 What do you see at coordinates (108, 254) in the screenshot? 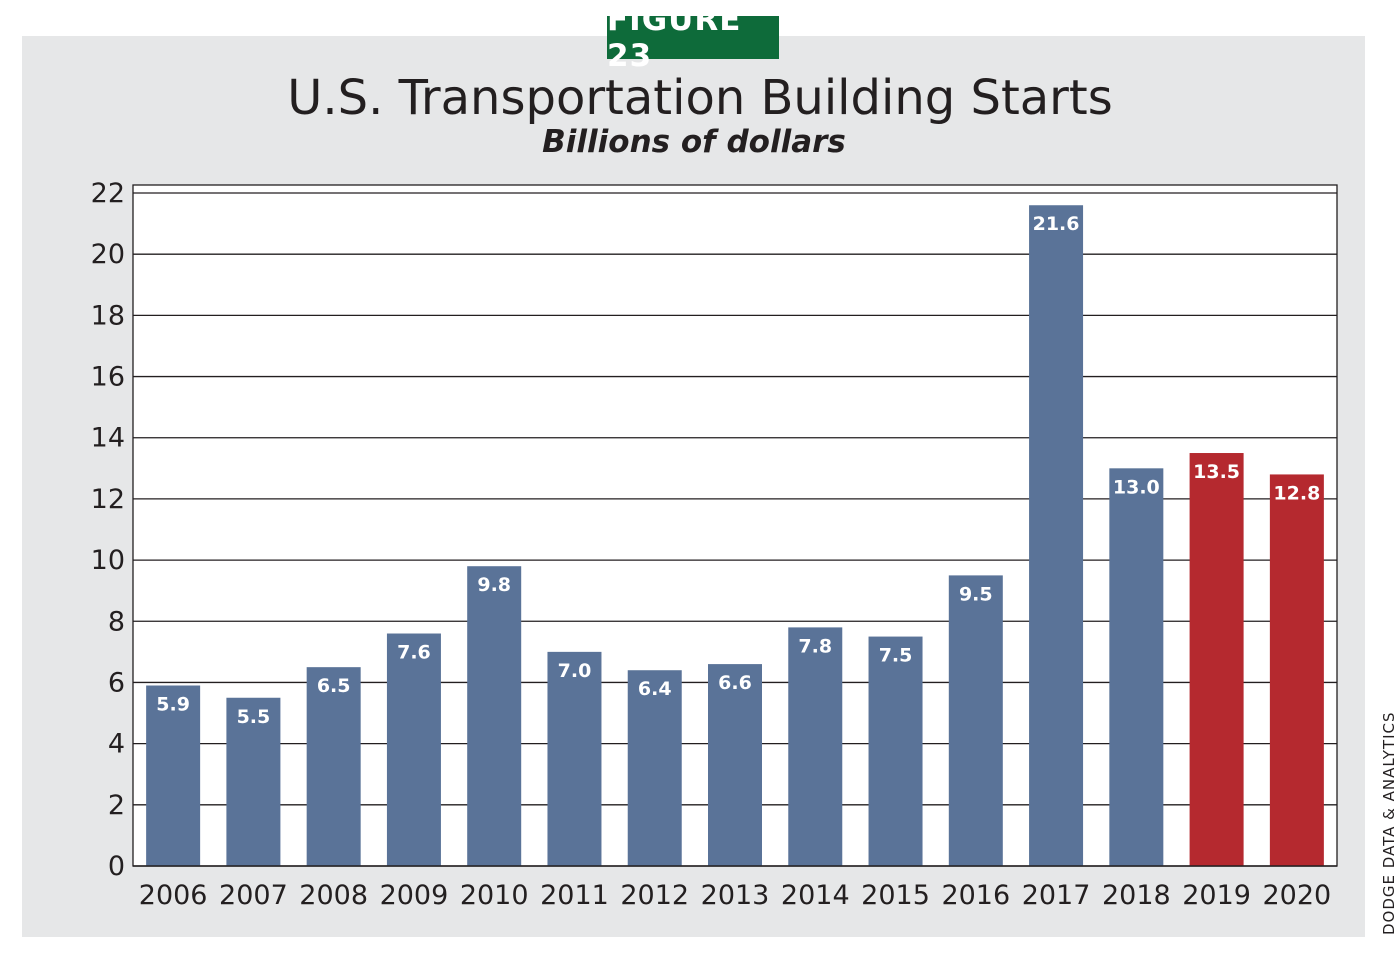
I see `y-tick-label: 20` at bounding box center [108, 254].